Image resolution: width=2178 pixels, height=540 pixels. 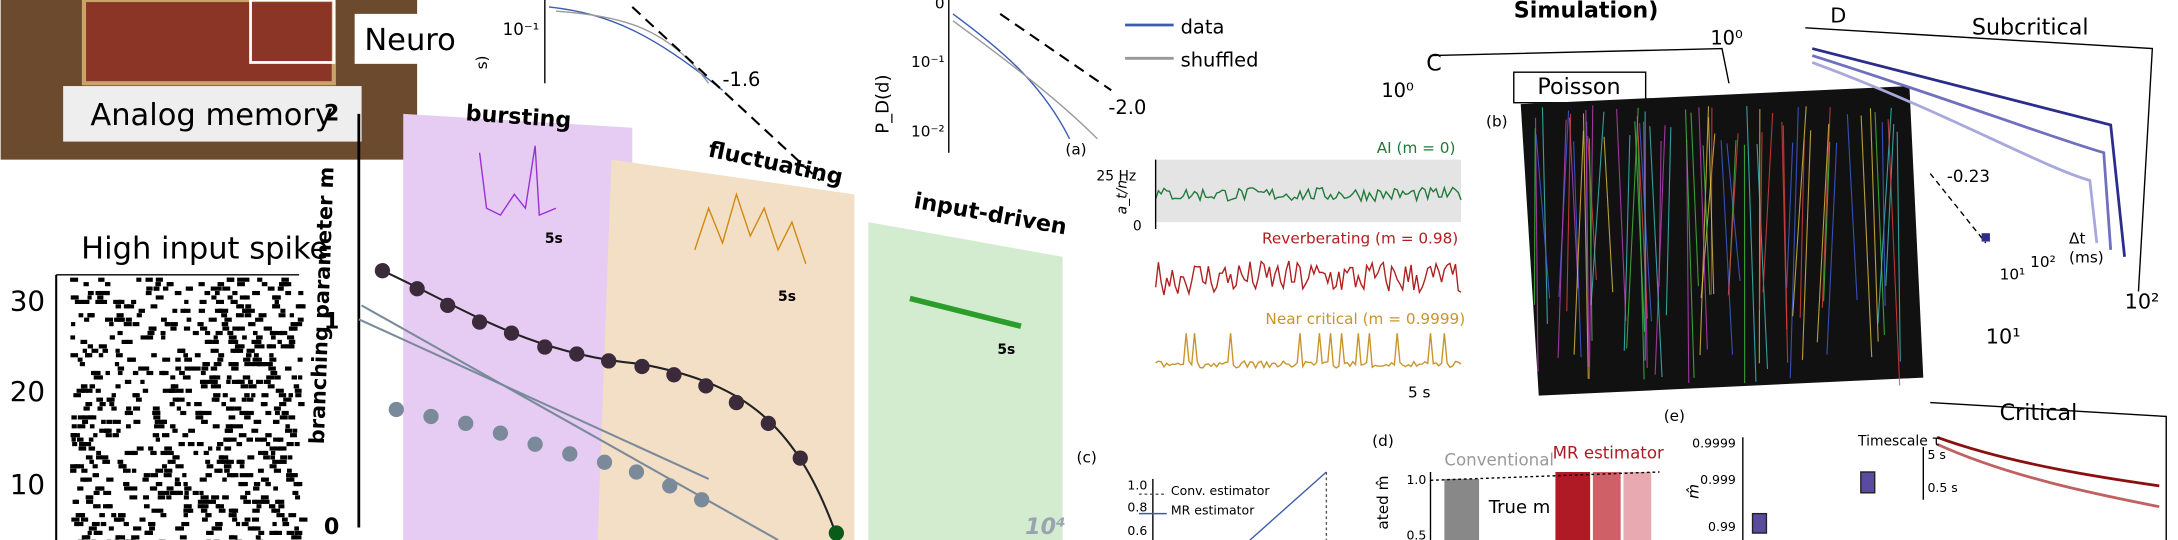 What do you see at coordinates (1838, 16) in the screenshot?
I see `panel-label: D` at bounding box center [1838, 16].